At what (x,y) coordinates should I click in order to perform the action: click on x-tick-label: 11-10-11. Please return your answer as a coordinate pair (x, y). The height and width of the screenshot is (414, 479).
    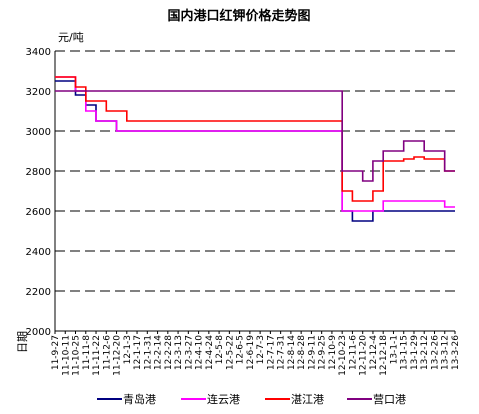
    Looking at the image, I should click on (66, 355).